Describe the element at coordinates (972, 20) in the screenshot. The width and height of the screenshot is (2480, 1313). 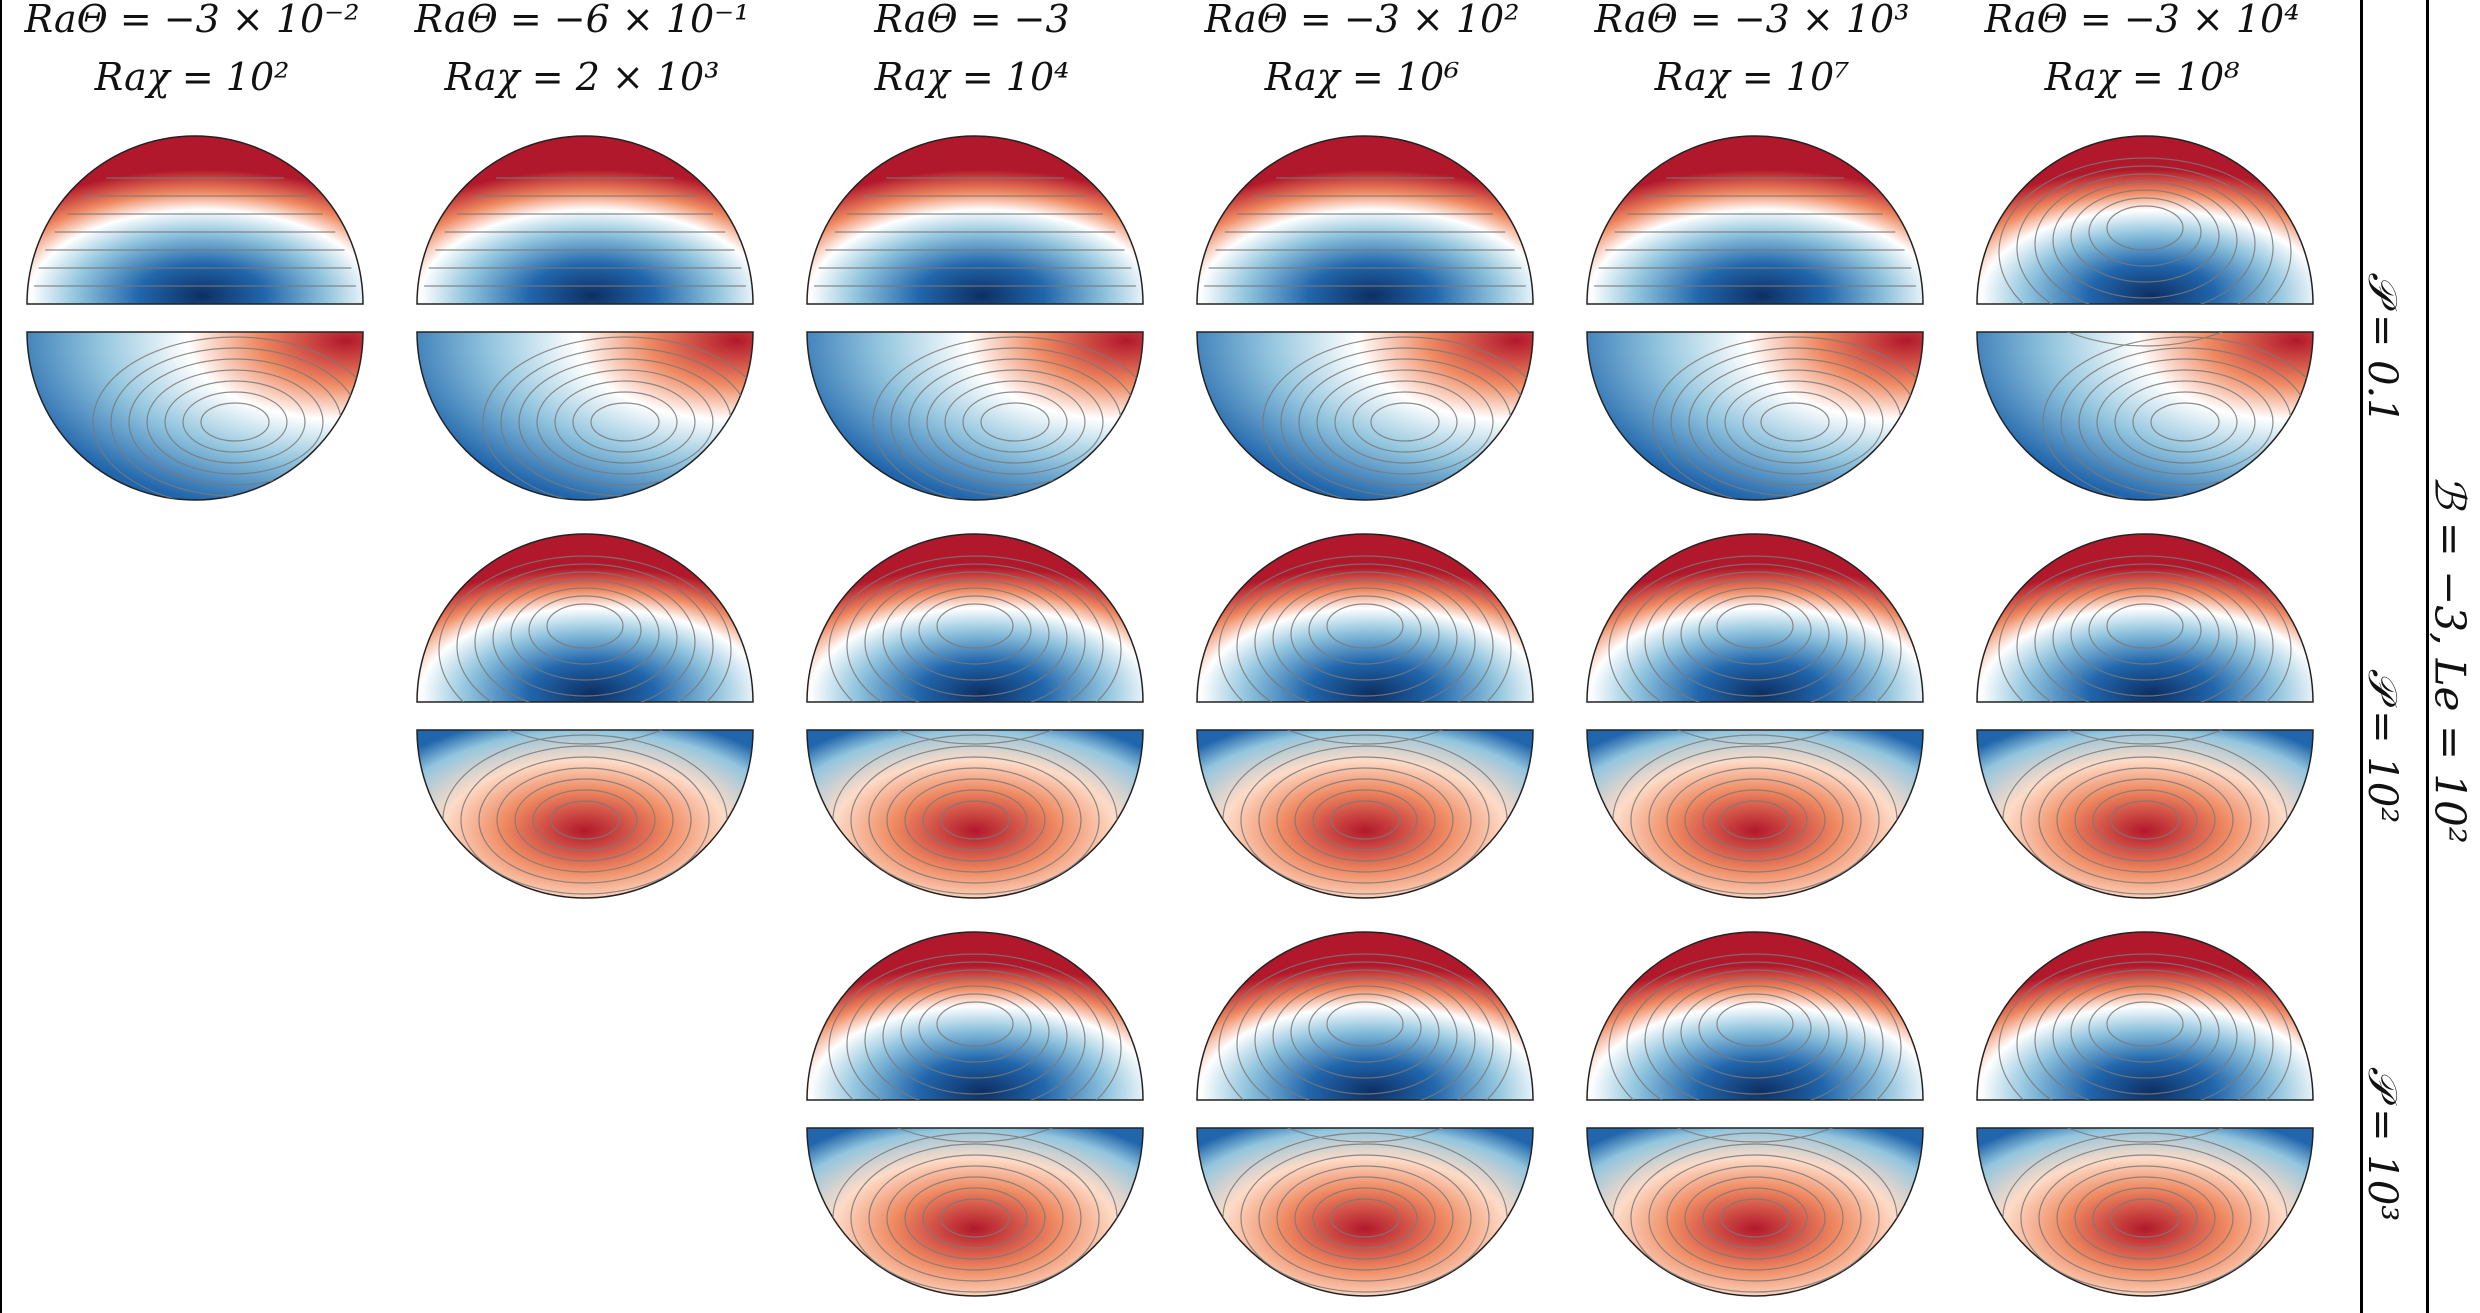
I see `column-header-ra-theta: RaΘ = −3` at that location.